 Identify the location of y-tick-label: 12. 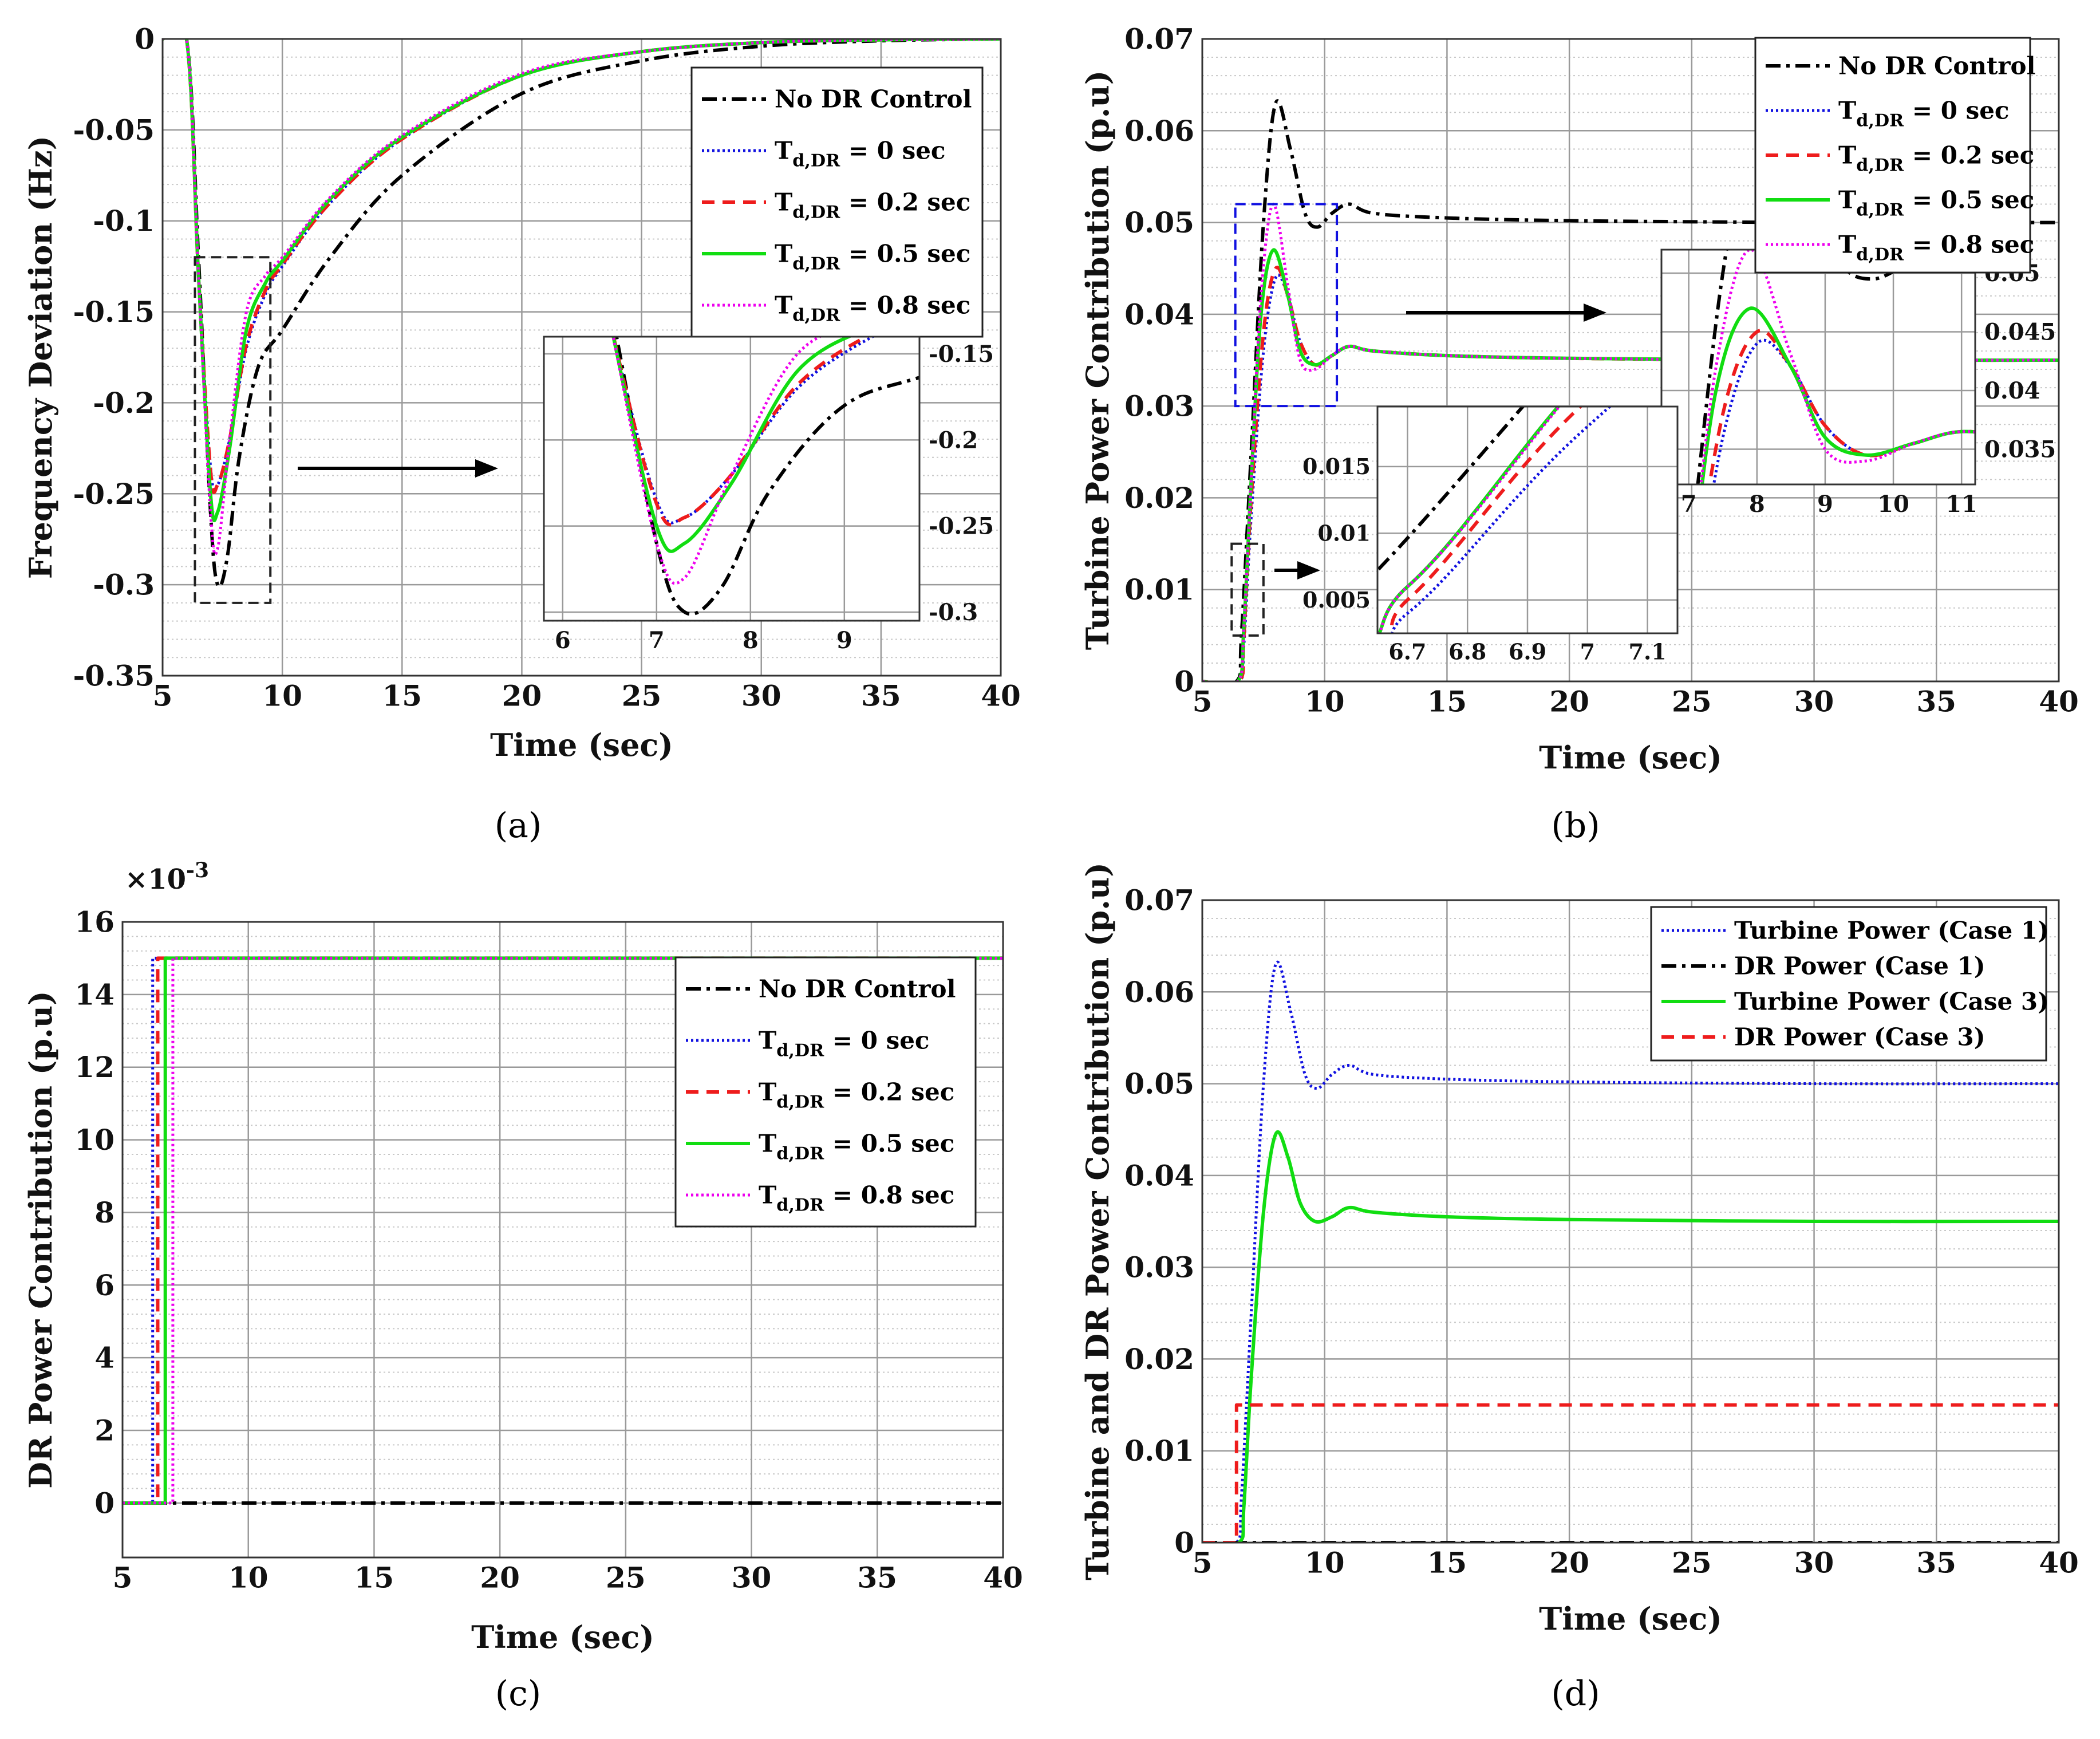
(94, 1067).